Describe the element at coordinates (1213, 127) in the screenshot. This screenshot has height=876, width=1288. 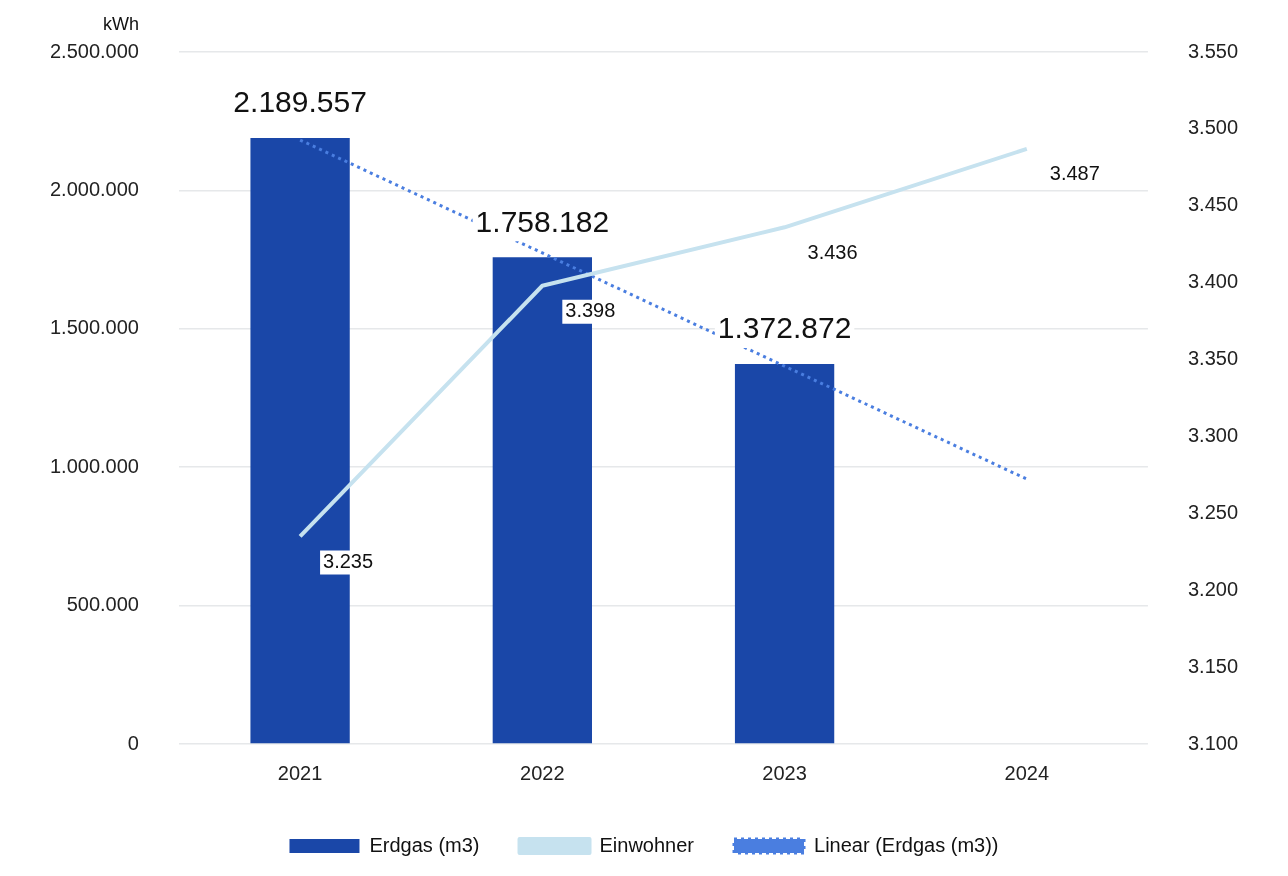
I see `y2-tick-label: 3.500` at that location.